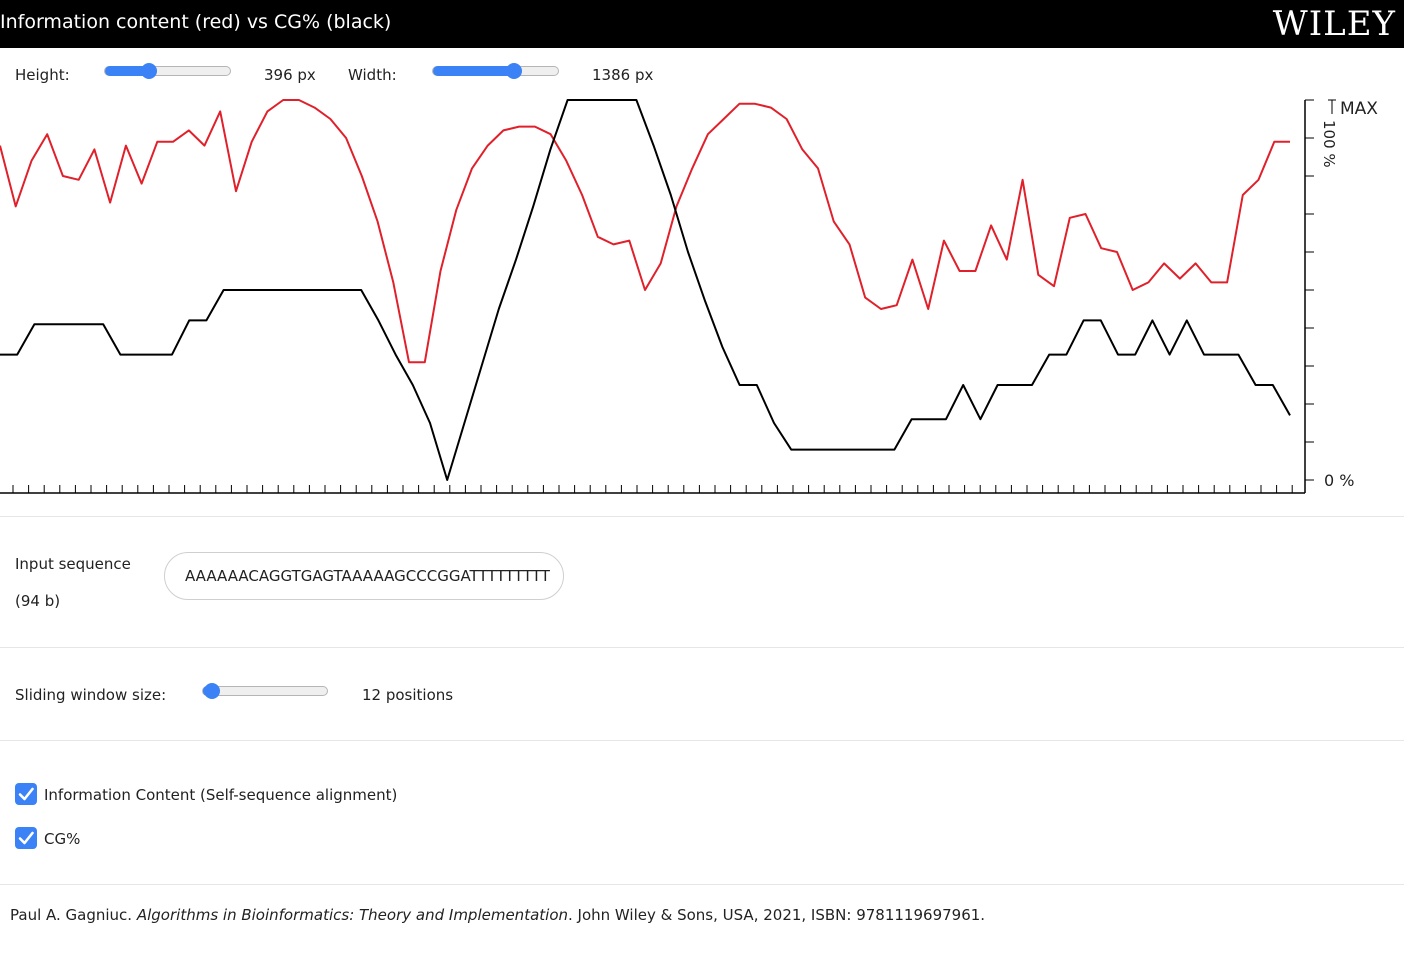  What do you see at coordinates (42, 75) in the screenshot?
I see `height-label: Height:` at bounding box center [42, 75].